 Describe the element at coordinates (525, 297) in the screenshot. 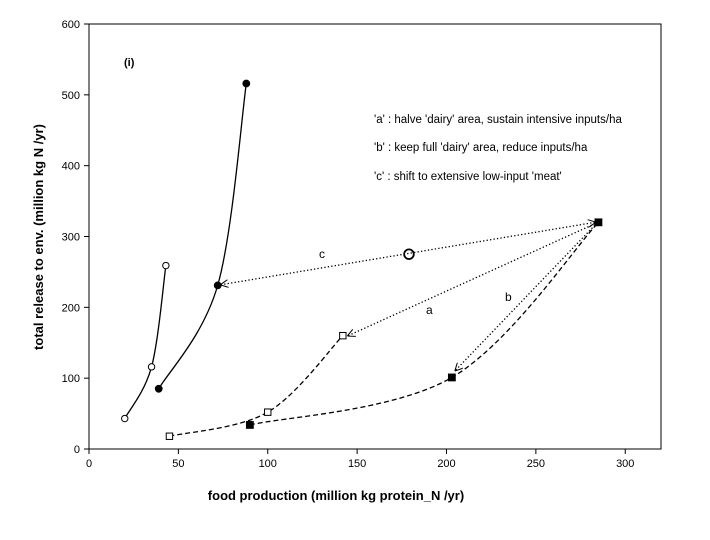

I see `arrow-b` at that location.